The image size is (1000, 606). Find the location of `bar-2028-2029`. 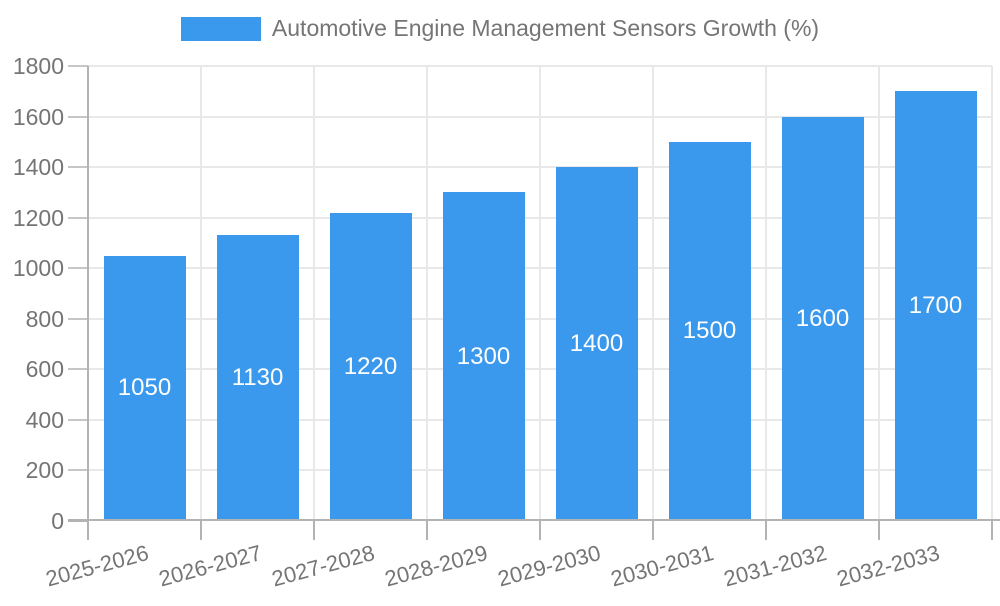

bar-2028-2029 is located at coordinates (483, 356).